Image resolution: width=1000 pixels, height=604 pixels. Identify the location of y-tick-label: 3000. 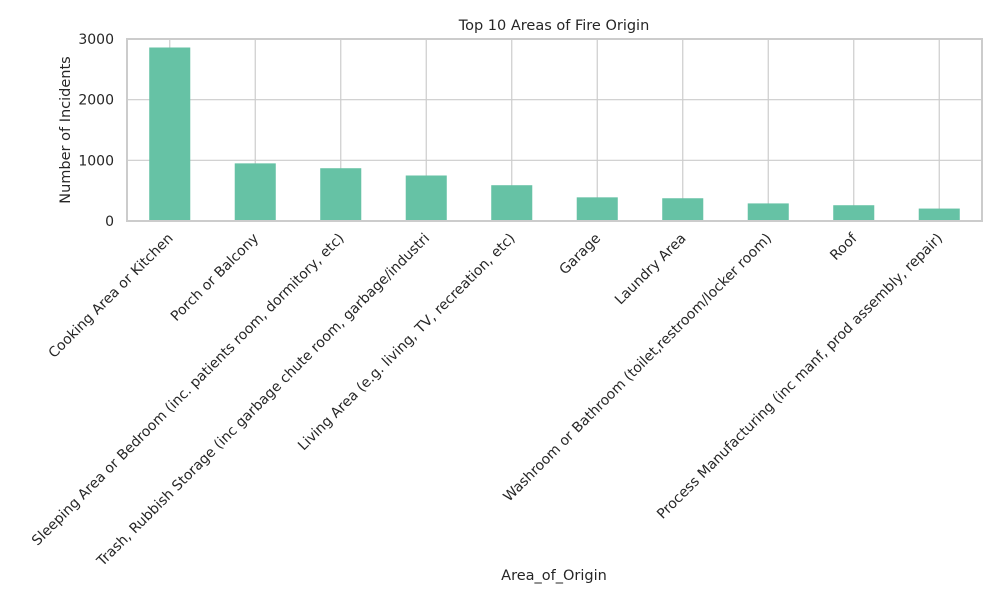
(96, 40).